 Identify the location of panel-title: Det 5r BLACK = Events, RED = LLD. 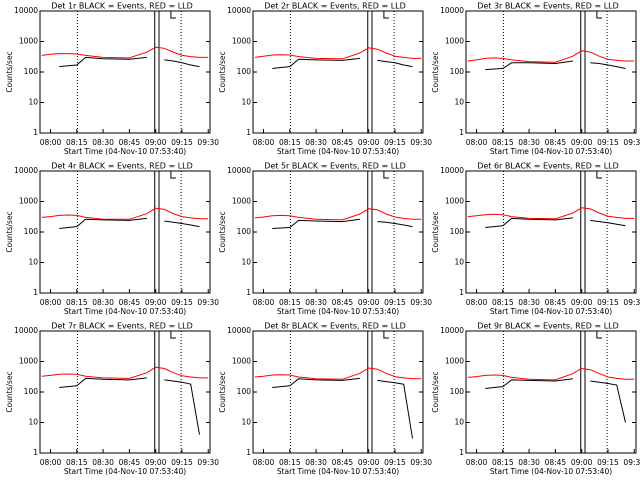
(335, 166).